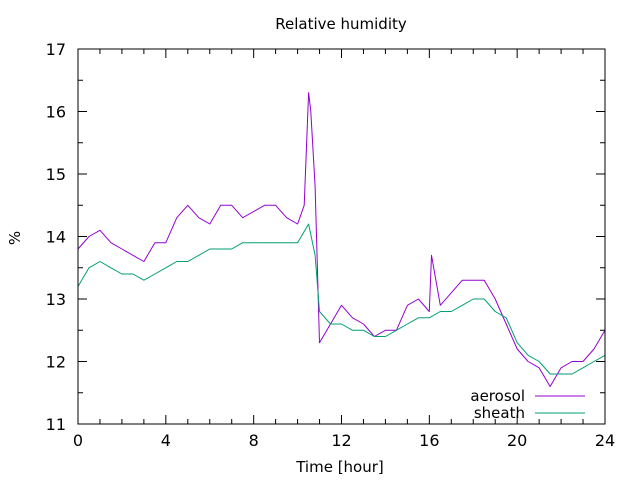 The width and height of the screenshot is (640, 480). I want to click on x-axis-label: Time [hour], so click(339, 467).